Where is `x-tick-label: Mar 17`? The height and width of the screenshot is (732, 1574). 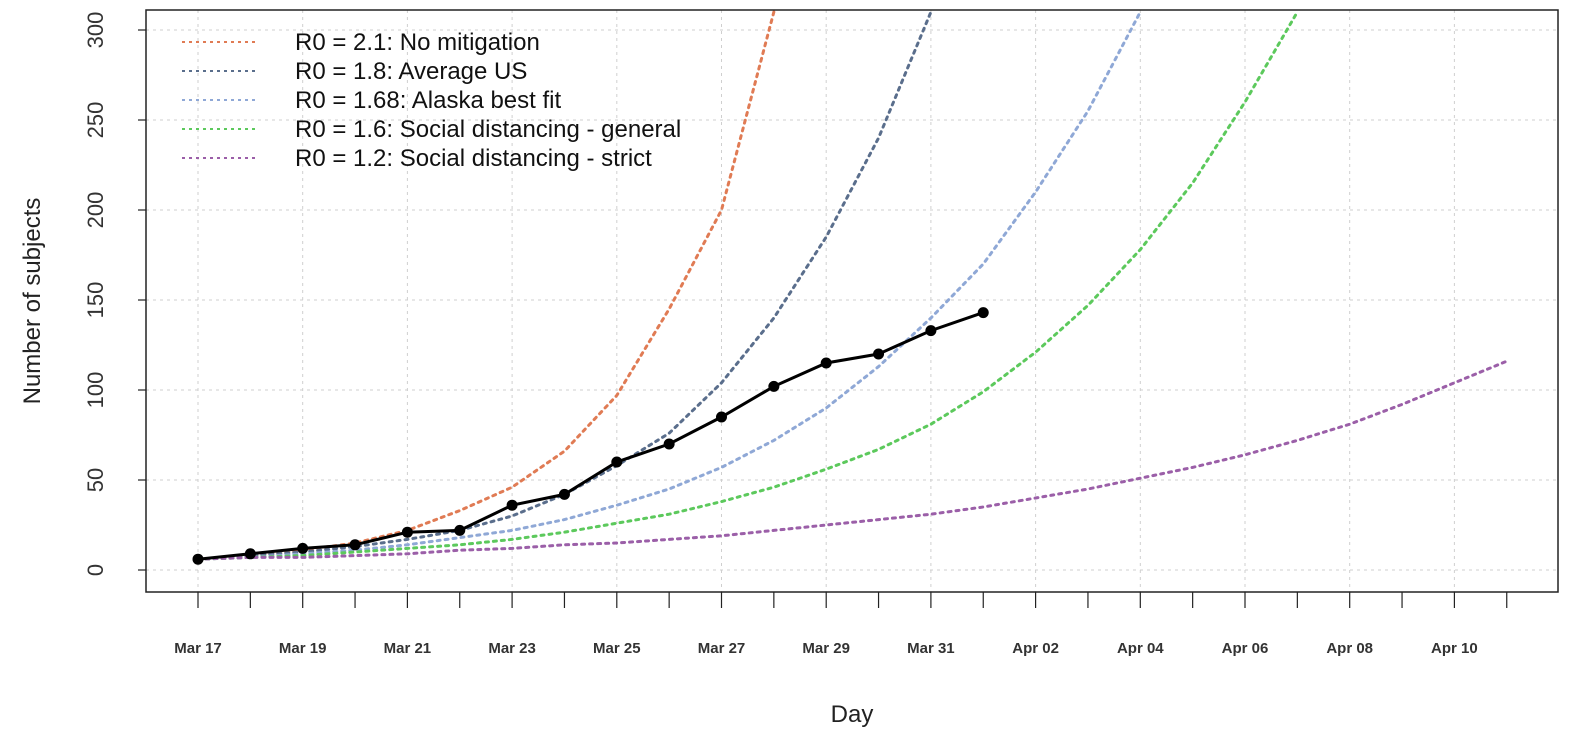
x-tick-label: Mar 17 is located at coordinates (198, 648).